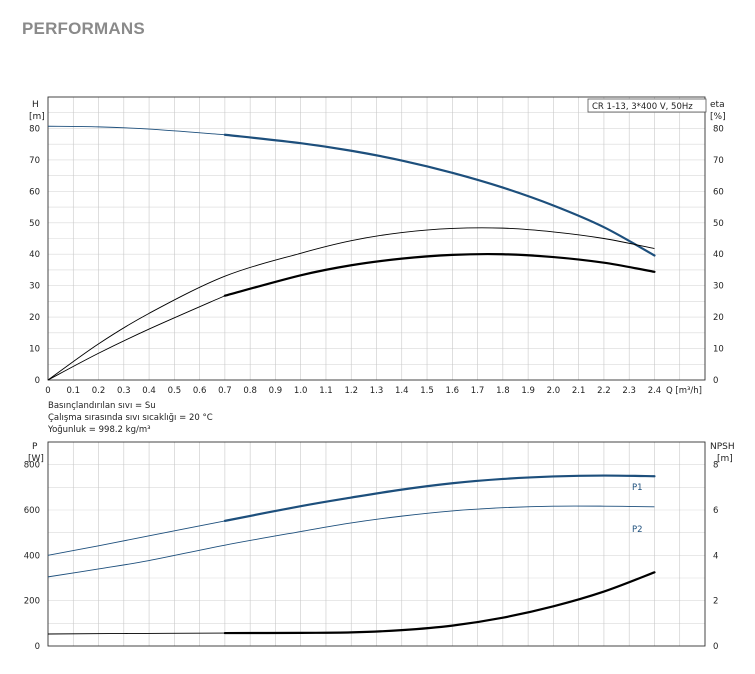 The width and height of the screenshot is (755, 674). Describe the element at coordinates (642, 107) in the screenshot. I see `legend-box-text: CR 1-13, 3*400 V, 50Hz` at that location.